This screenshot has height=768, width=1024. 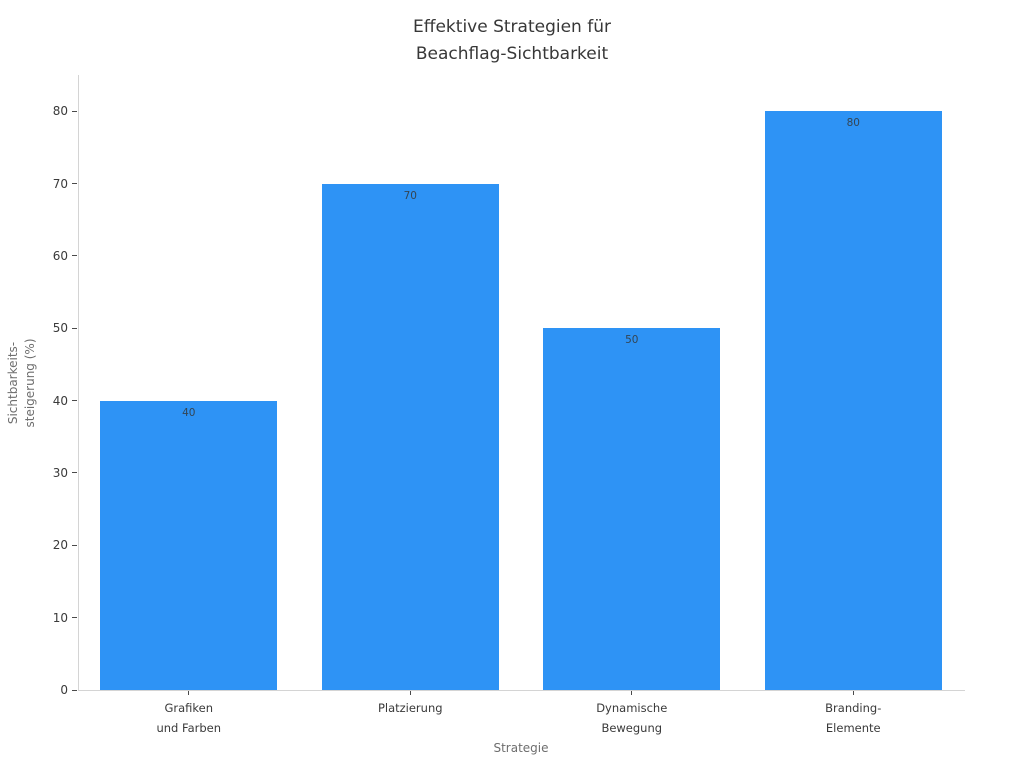 I want to click on y-tick-label: 70, so click(x=60, y=183).